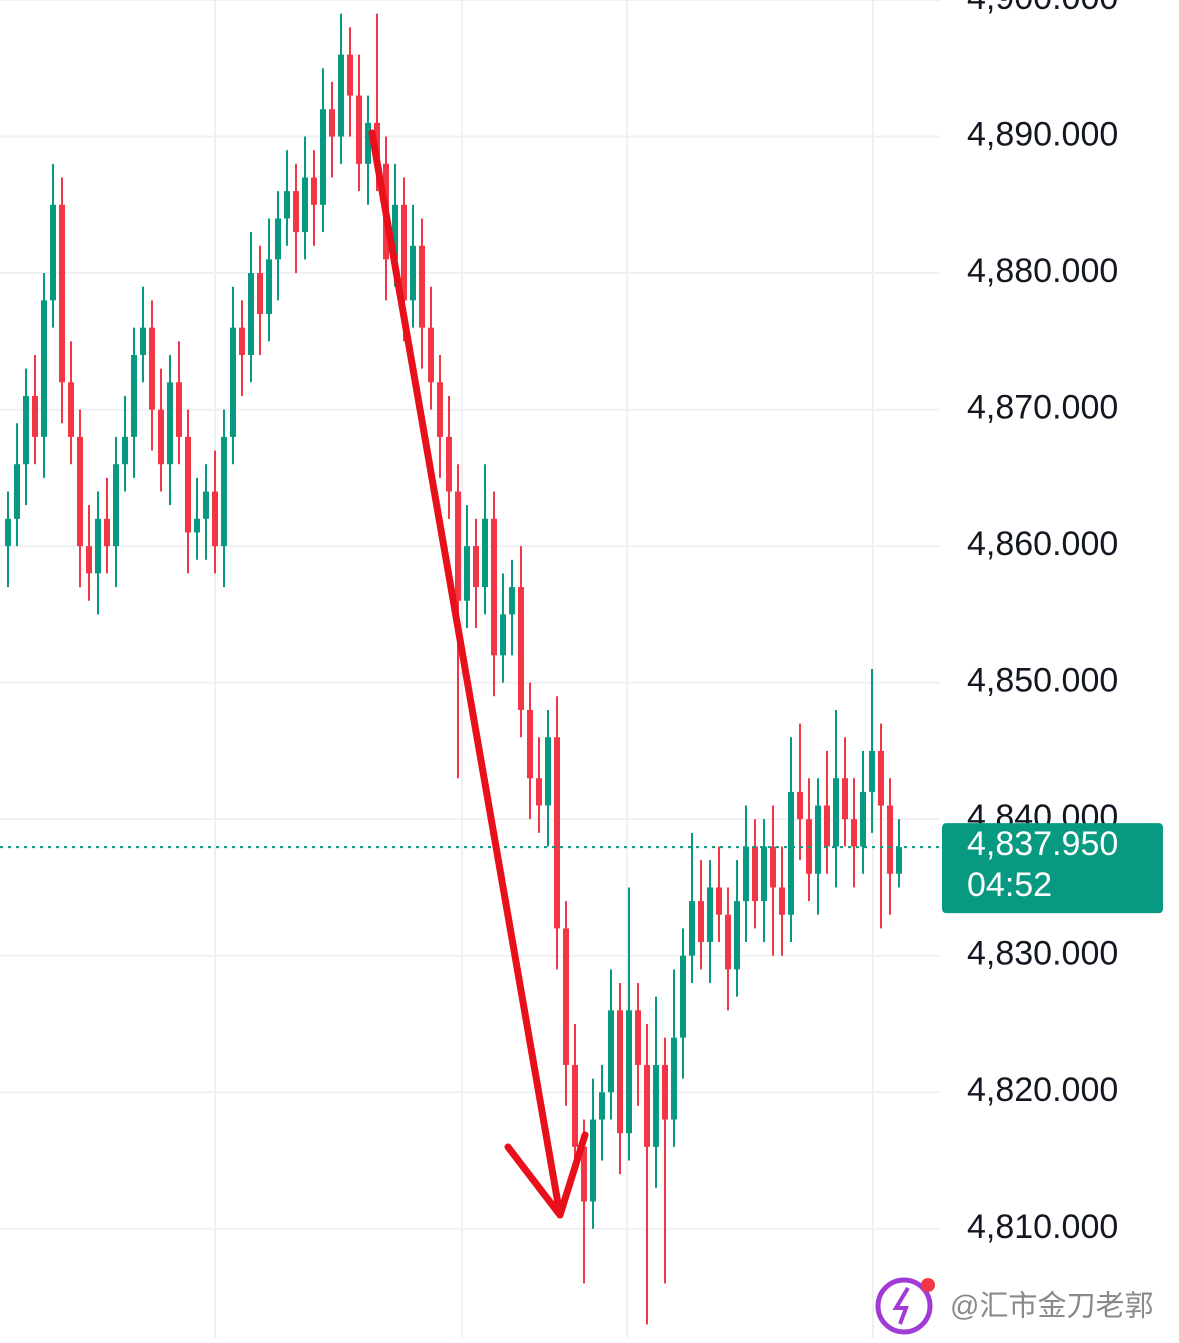 The width and height of the screenshot is (1179, 1343). What do you see at coordinates (1042, 8) in the screenshot?
I see `y-tick-label: 4,900.000` at bounding box center [1042, 8].